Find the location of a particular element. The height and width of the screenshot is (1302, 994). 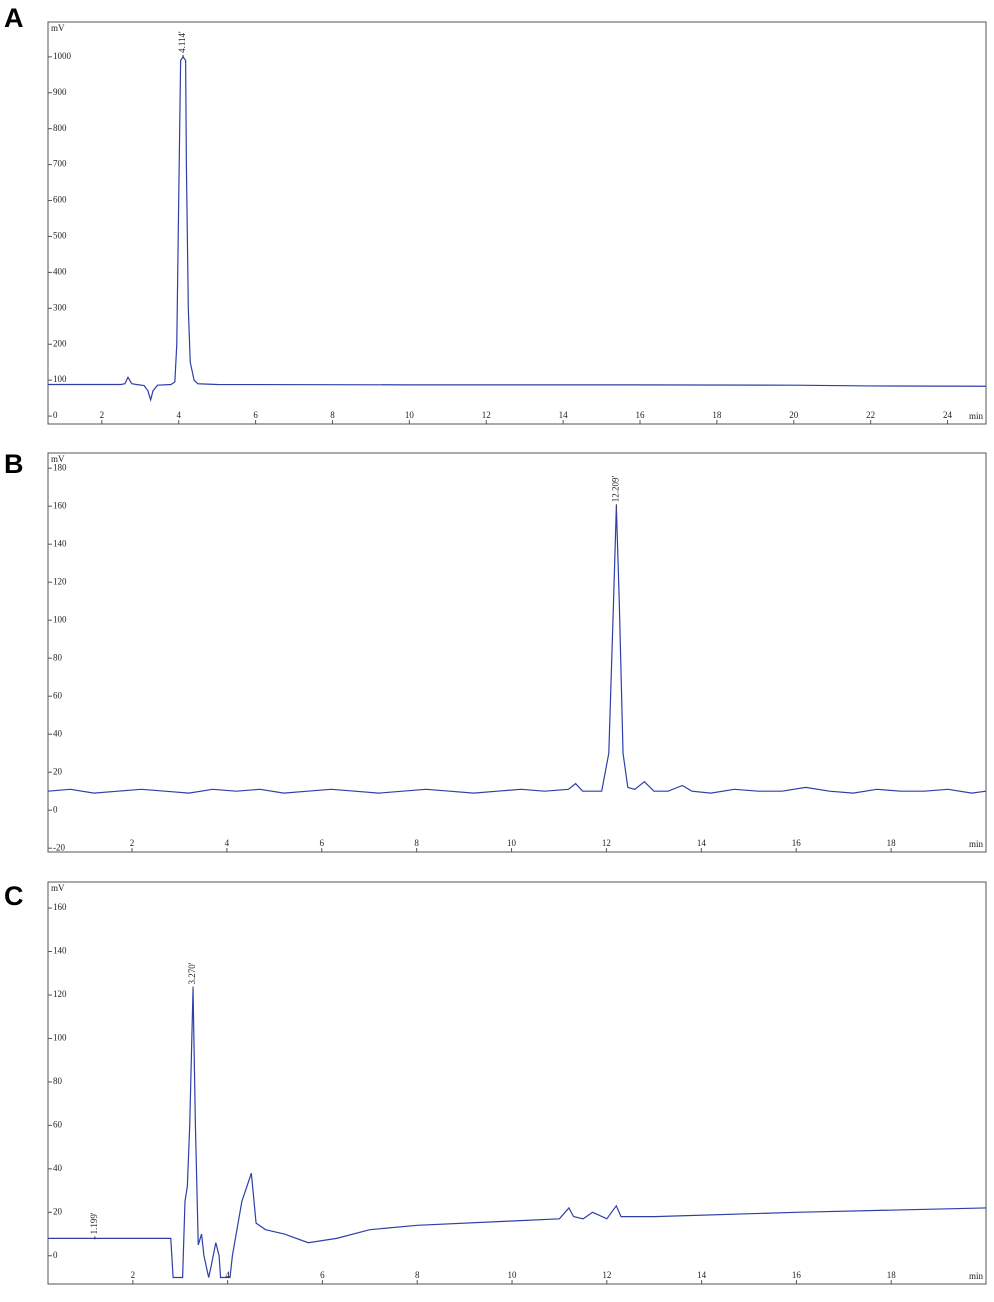

peak-label: 1.199' is located at coordinates (94, 1223).